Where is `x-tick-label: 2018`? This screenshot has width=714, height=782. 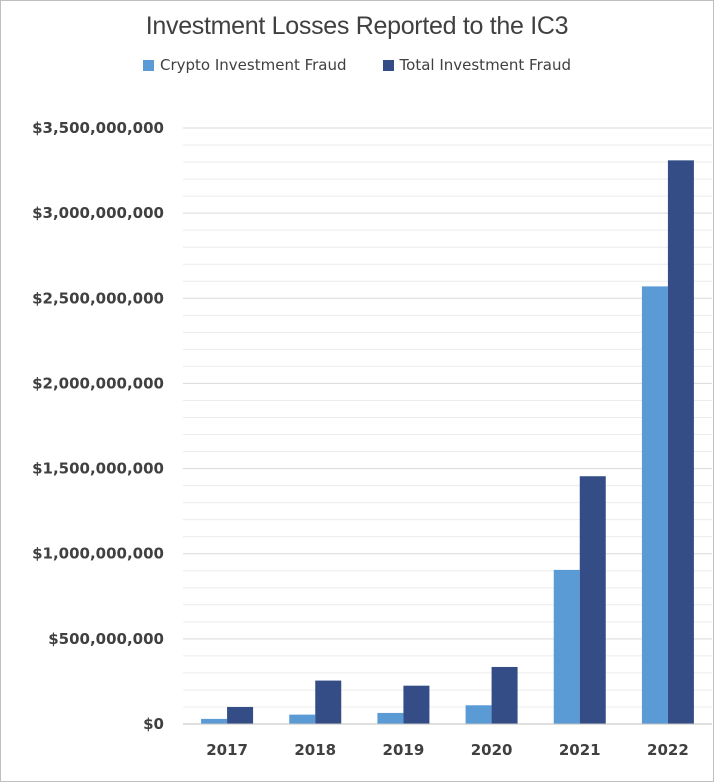
x-tick-label: 2018 is located at coordinates (315, 750).